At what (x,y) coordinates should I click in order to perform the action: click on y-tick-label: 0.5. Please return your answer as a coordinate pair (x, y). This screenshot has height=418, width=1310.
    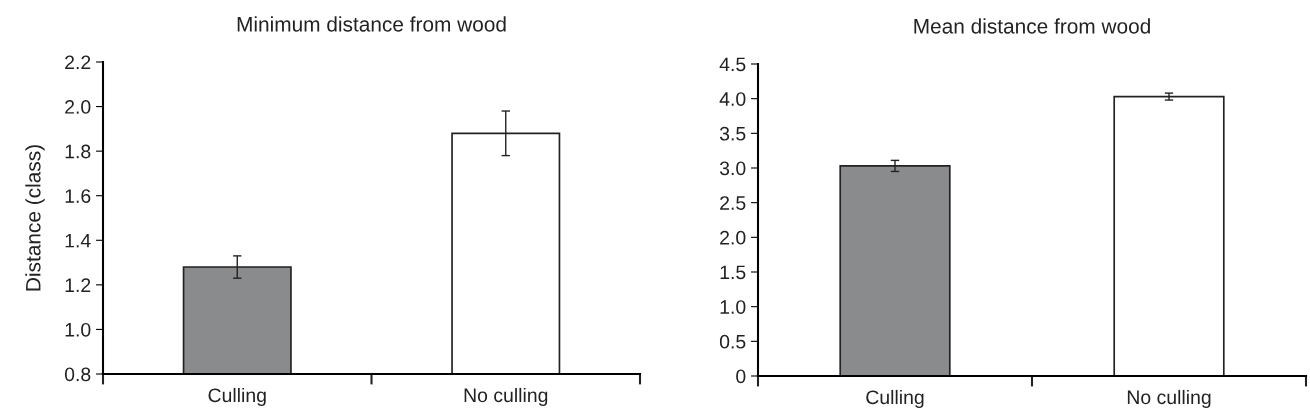
    Looking at the image, I should click on (732, 341).